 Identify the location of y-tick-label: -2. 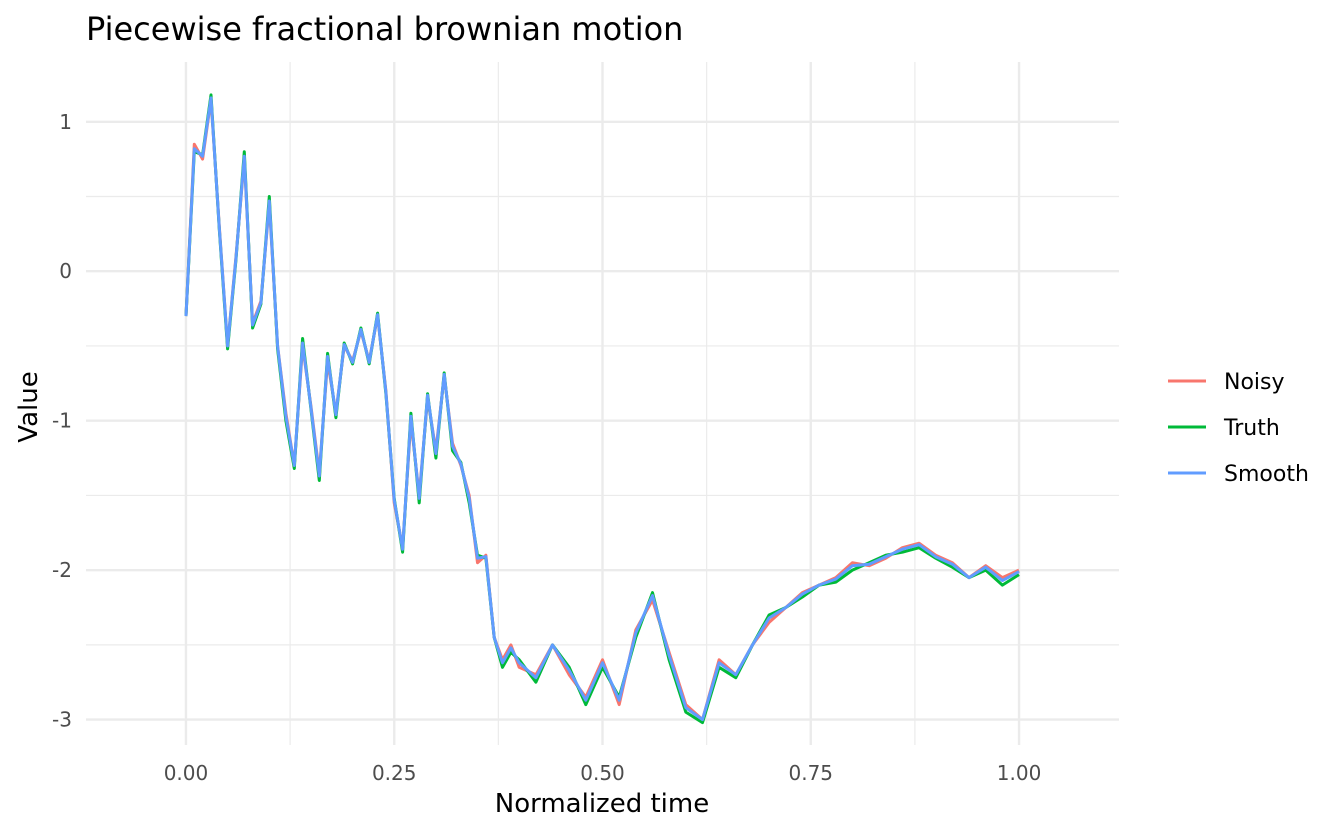
(62, 570).